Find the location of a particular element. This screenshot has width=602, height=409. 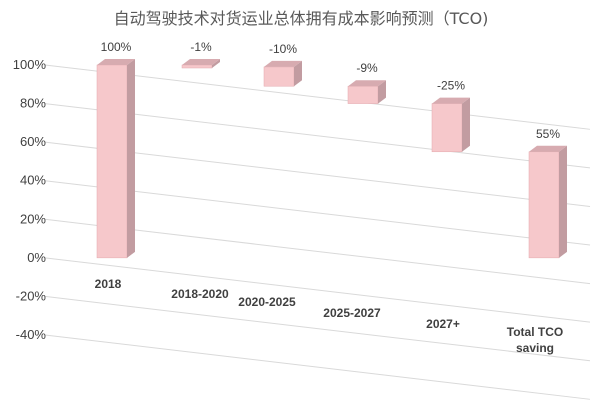

category-label: 2027+ is located at coordinates (443, 324).